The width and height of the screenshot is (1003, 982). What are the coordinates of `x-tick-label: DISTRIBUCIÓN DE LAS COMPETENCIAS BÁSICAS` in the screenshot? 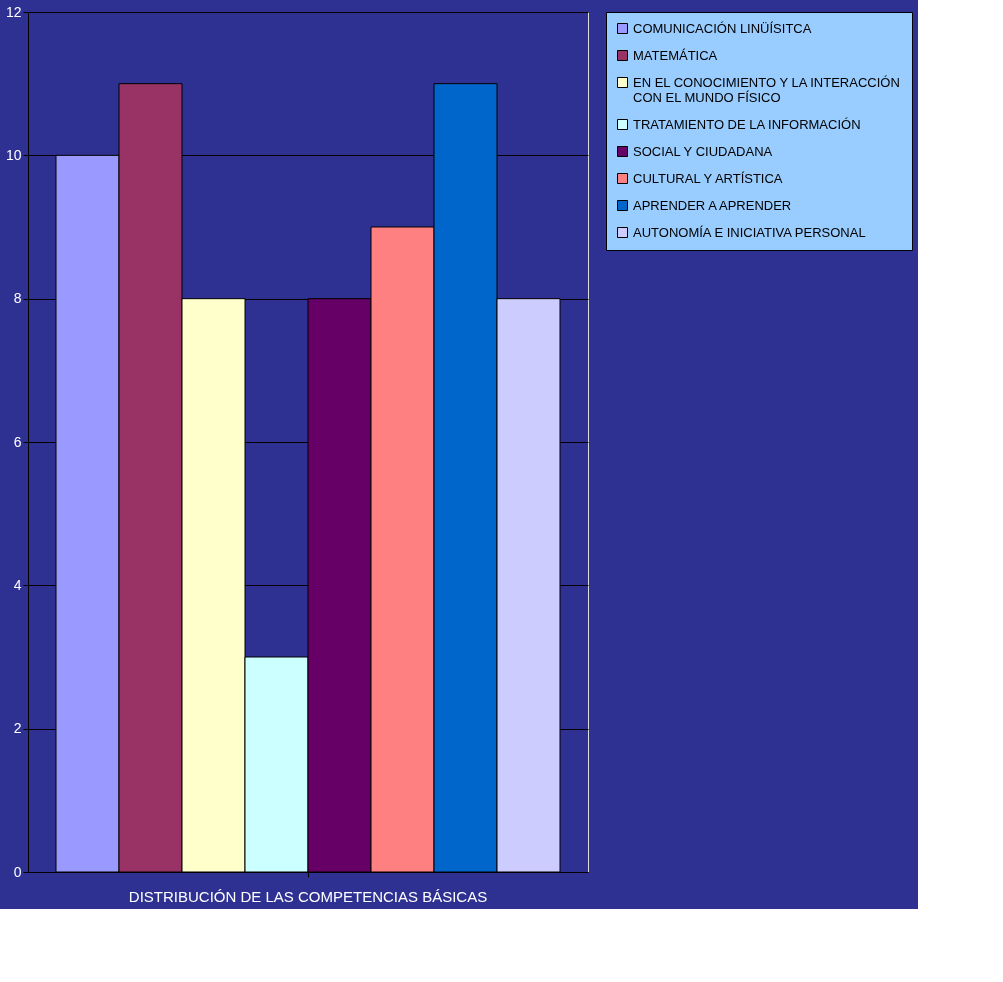 It's located at (308, 896).